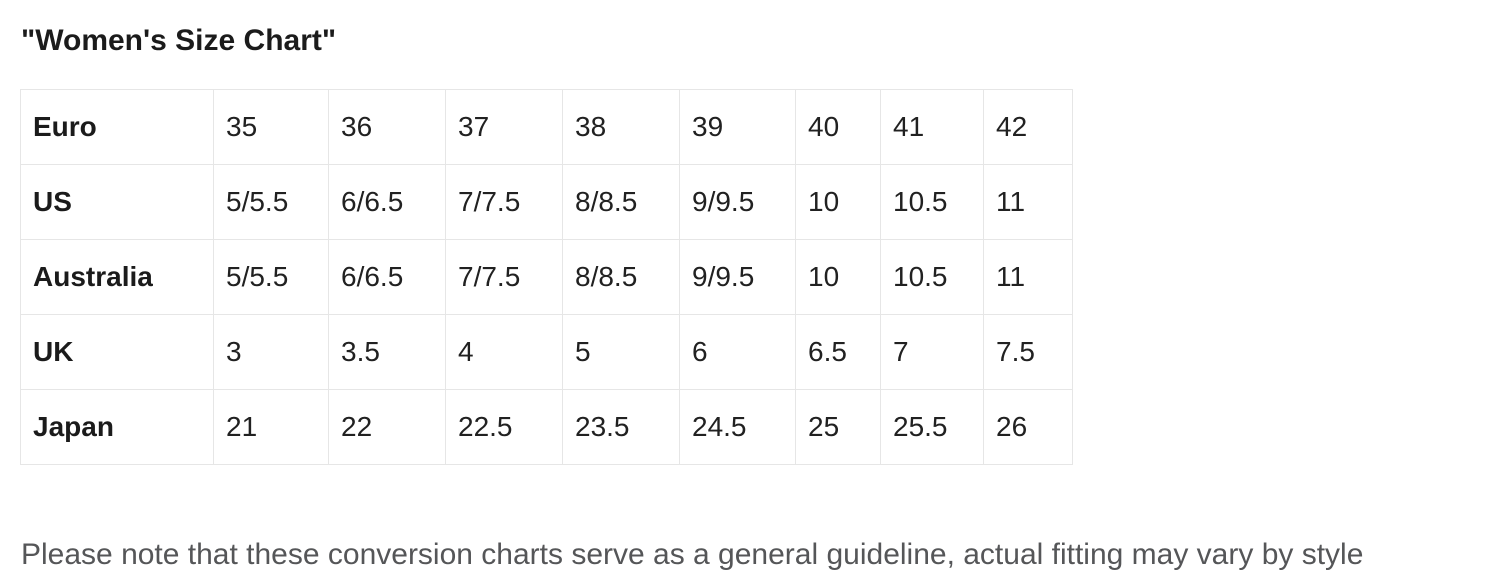 Image resolution: width=1500 pixels, height=588 pixels. What do you see at coordinates (271, 127) in the screenshot?
I see `size-cell: 35` at bounding box center [271, 127].